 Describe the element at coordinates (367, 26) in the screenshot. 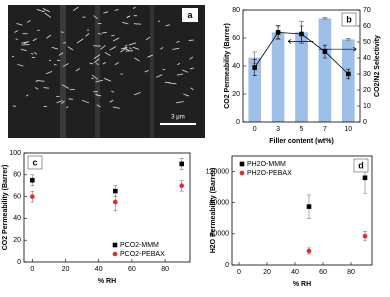

I see `y2-tick-label: 60` at that location.